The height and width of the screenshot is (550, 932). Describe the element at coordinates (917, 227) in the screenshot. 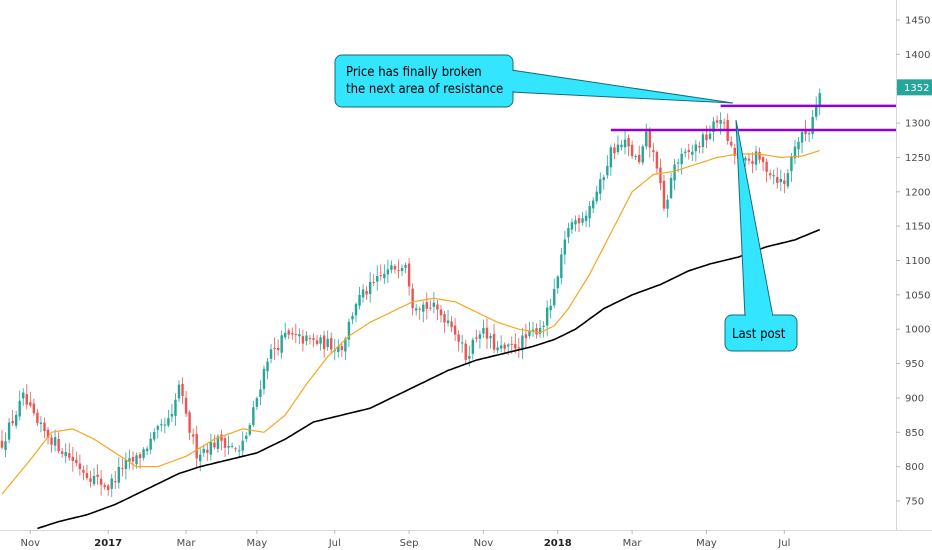

I see `price-axis-tick-label: 1150` at that location.